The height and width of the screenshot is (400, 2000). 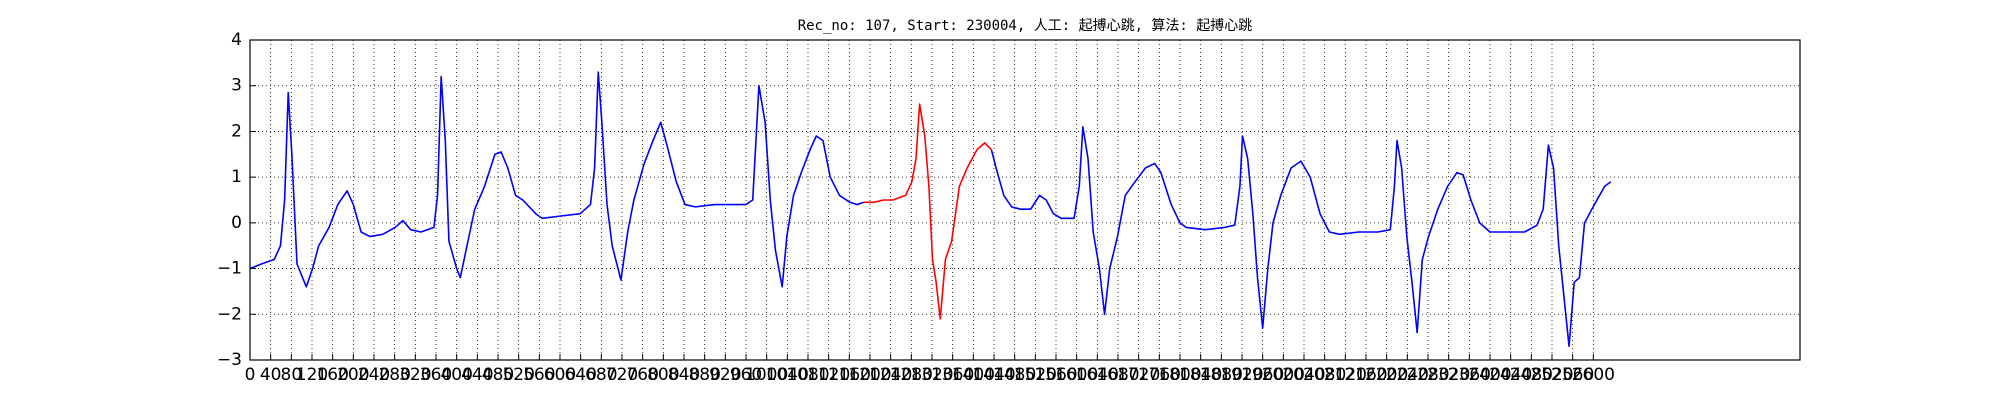 What do you see at coordinates (236, 223) in the screenshot?
I see `y-tick-label: 0` at bounding box center [236, 223].